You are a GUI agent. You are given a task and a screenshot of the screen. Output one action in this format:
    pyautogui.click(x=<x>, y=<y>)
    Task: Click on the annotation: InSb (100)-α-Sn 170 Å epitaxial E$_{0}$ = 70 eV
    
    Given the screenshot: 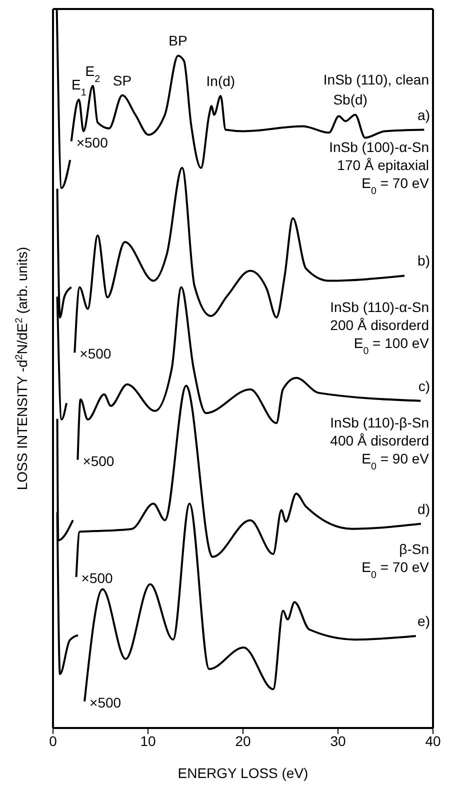 What is the action you would take?
    pyautogui.click(x=379, y=168)
    